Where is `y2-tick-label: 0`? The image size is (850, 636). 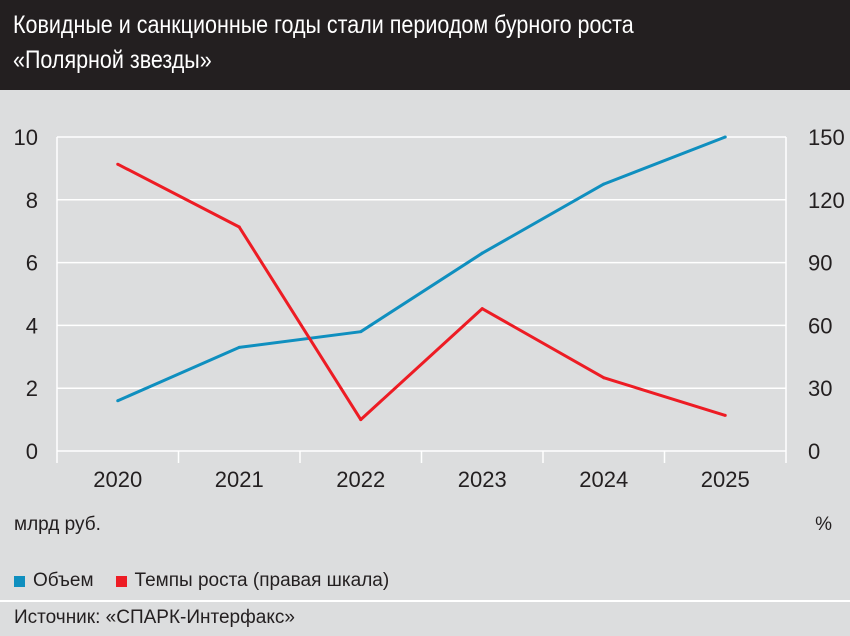 y2-tick-label: 0 is located at coordinates (814, 451).